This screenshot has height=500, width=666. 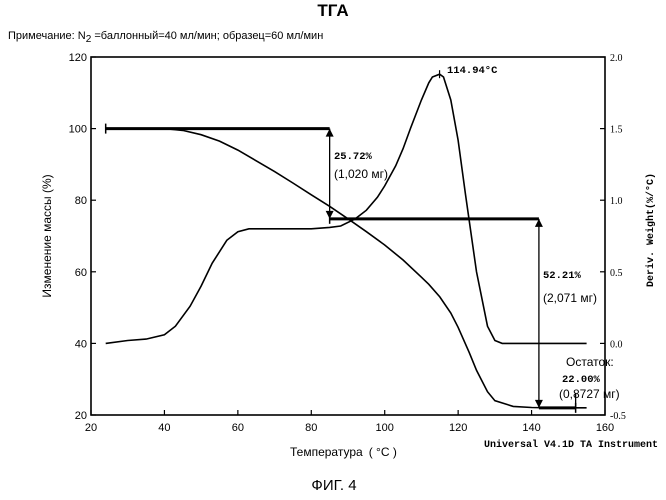 I want to click on x-tick-label: 100, so click(x=385, y=428).